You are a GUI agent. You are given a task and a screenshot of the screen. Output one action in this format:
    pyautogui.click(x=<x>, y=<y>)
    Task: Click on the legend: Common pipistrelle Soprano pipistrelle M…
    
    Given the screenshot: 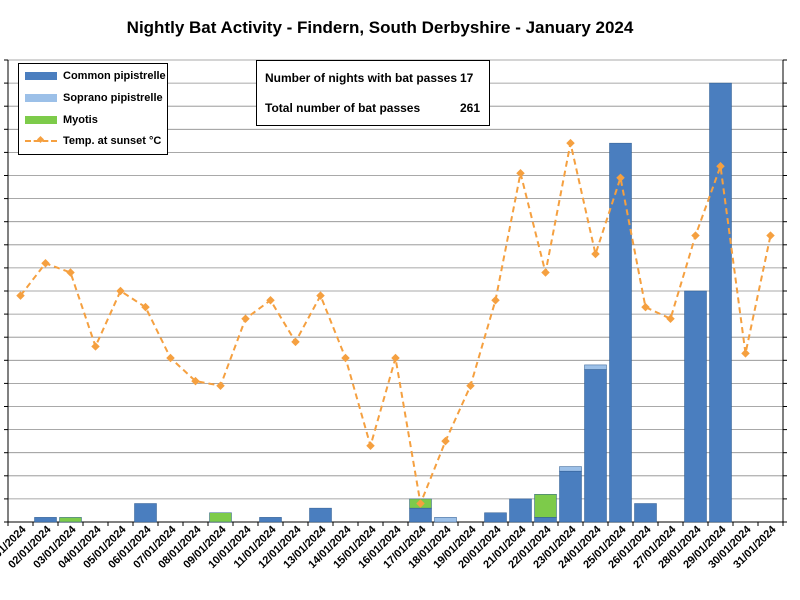 What is the action you would take?
    pyautogui.click(x=93, y=109)
    